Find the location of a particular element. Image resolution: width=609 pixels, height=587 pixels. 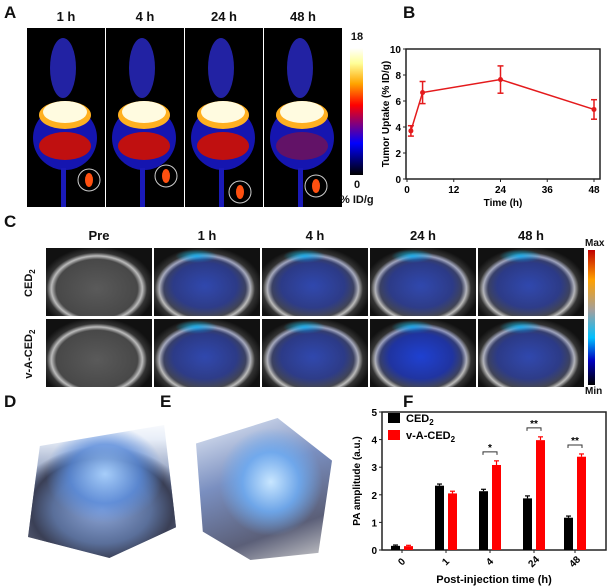

legend-name: v-A-CED is located at coordinates (428, 436).